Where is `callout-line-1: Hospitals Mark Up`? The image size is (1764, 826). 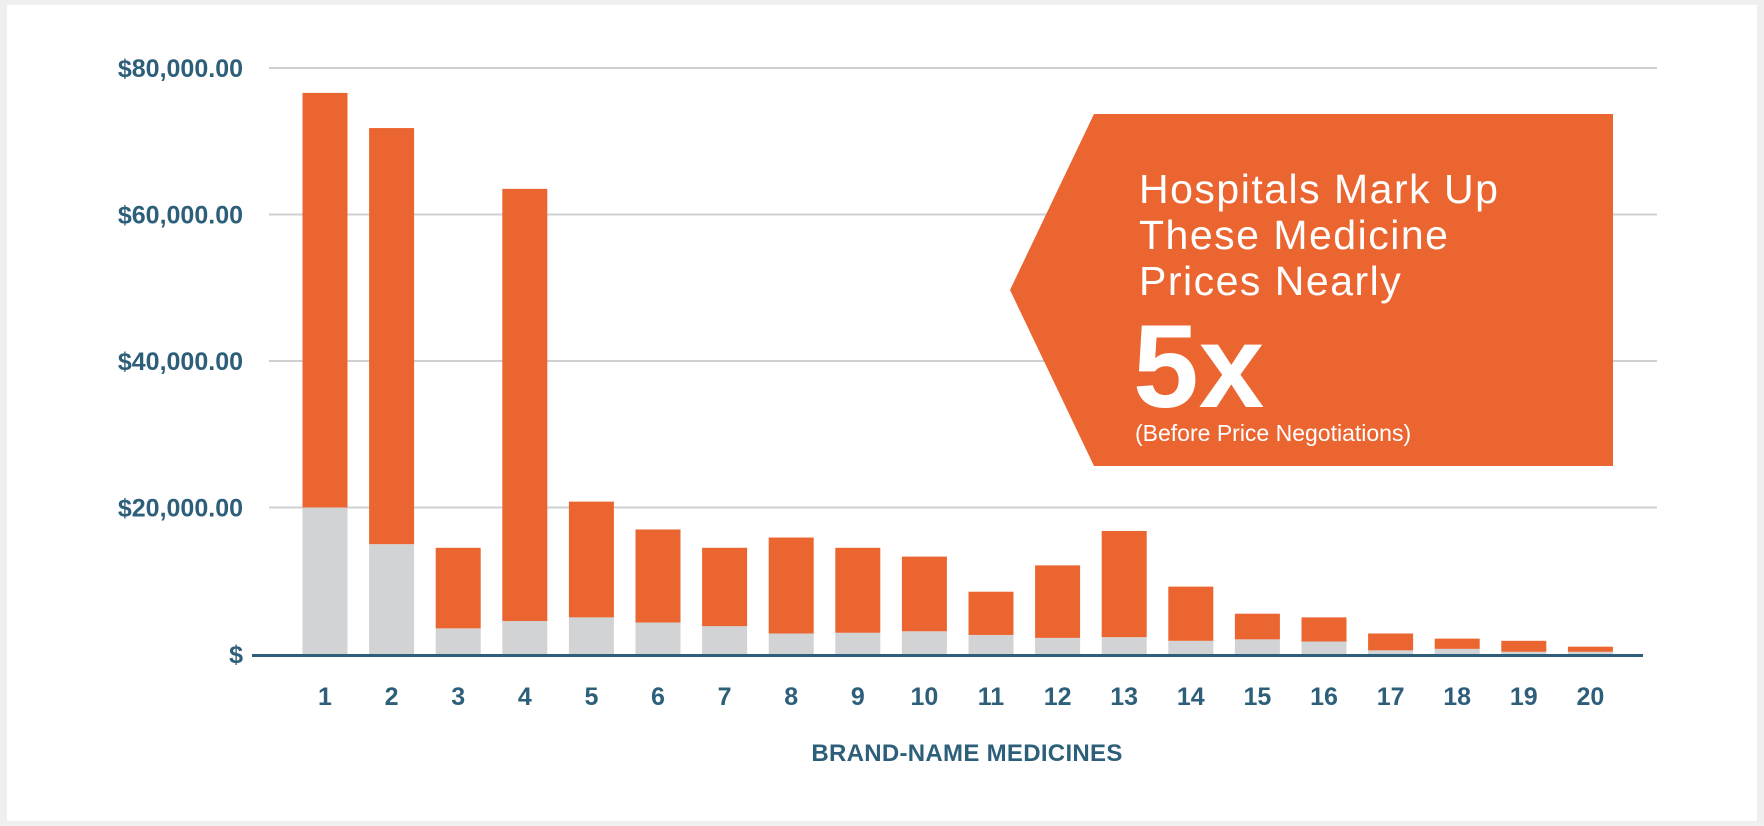
callout-line-1: Hospitals Mark Up is located at coordinates (1319, 189).